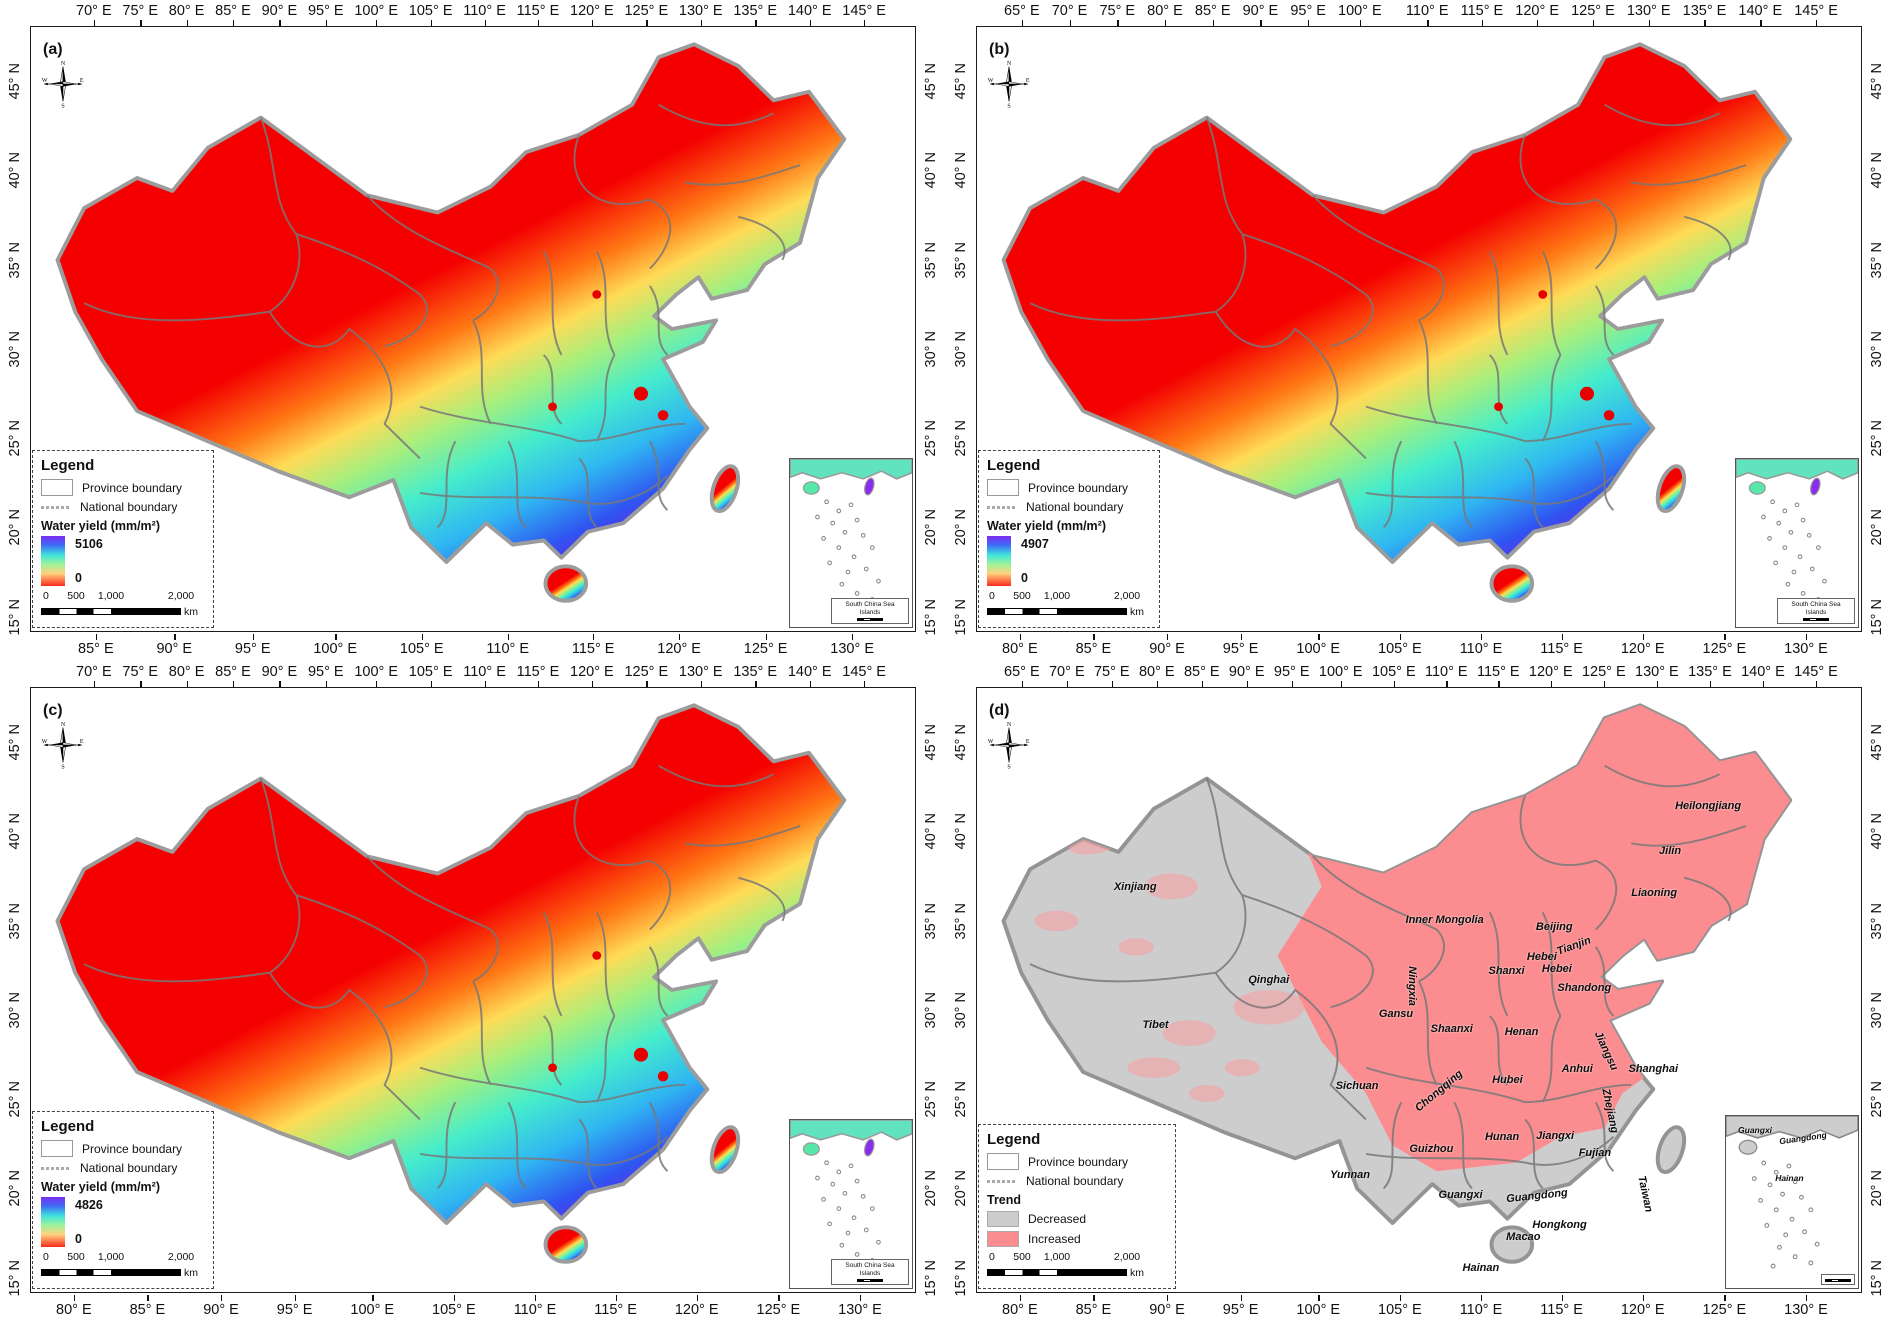  What do you see at coordinates (1002, 1181) in the screenshot?
I see `national-boundary-swatch` at bounding box center [1002, 1181].